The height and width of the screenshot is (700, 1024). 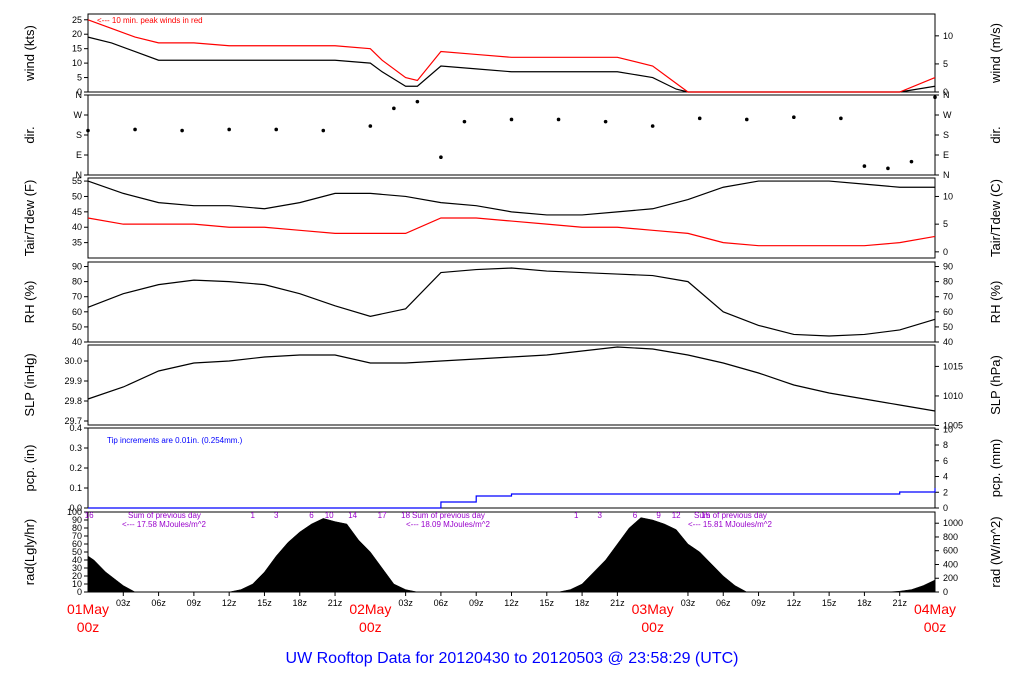 What do you see at coordinates (658, 515) in the screenshot?
I see `rad-hour-mark: 9` at bounding box center [658, 515].